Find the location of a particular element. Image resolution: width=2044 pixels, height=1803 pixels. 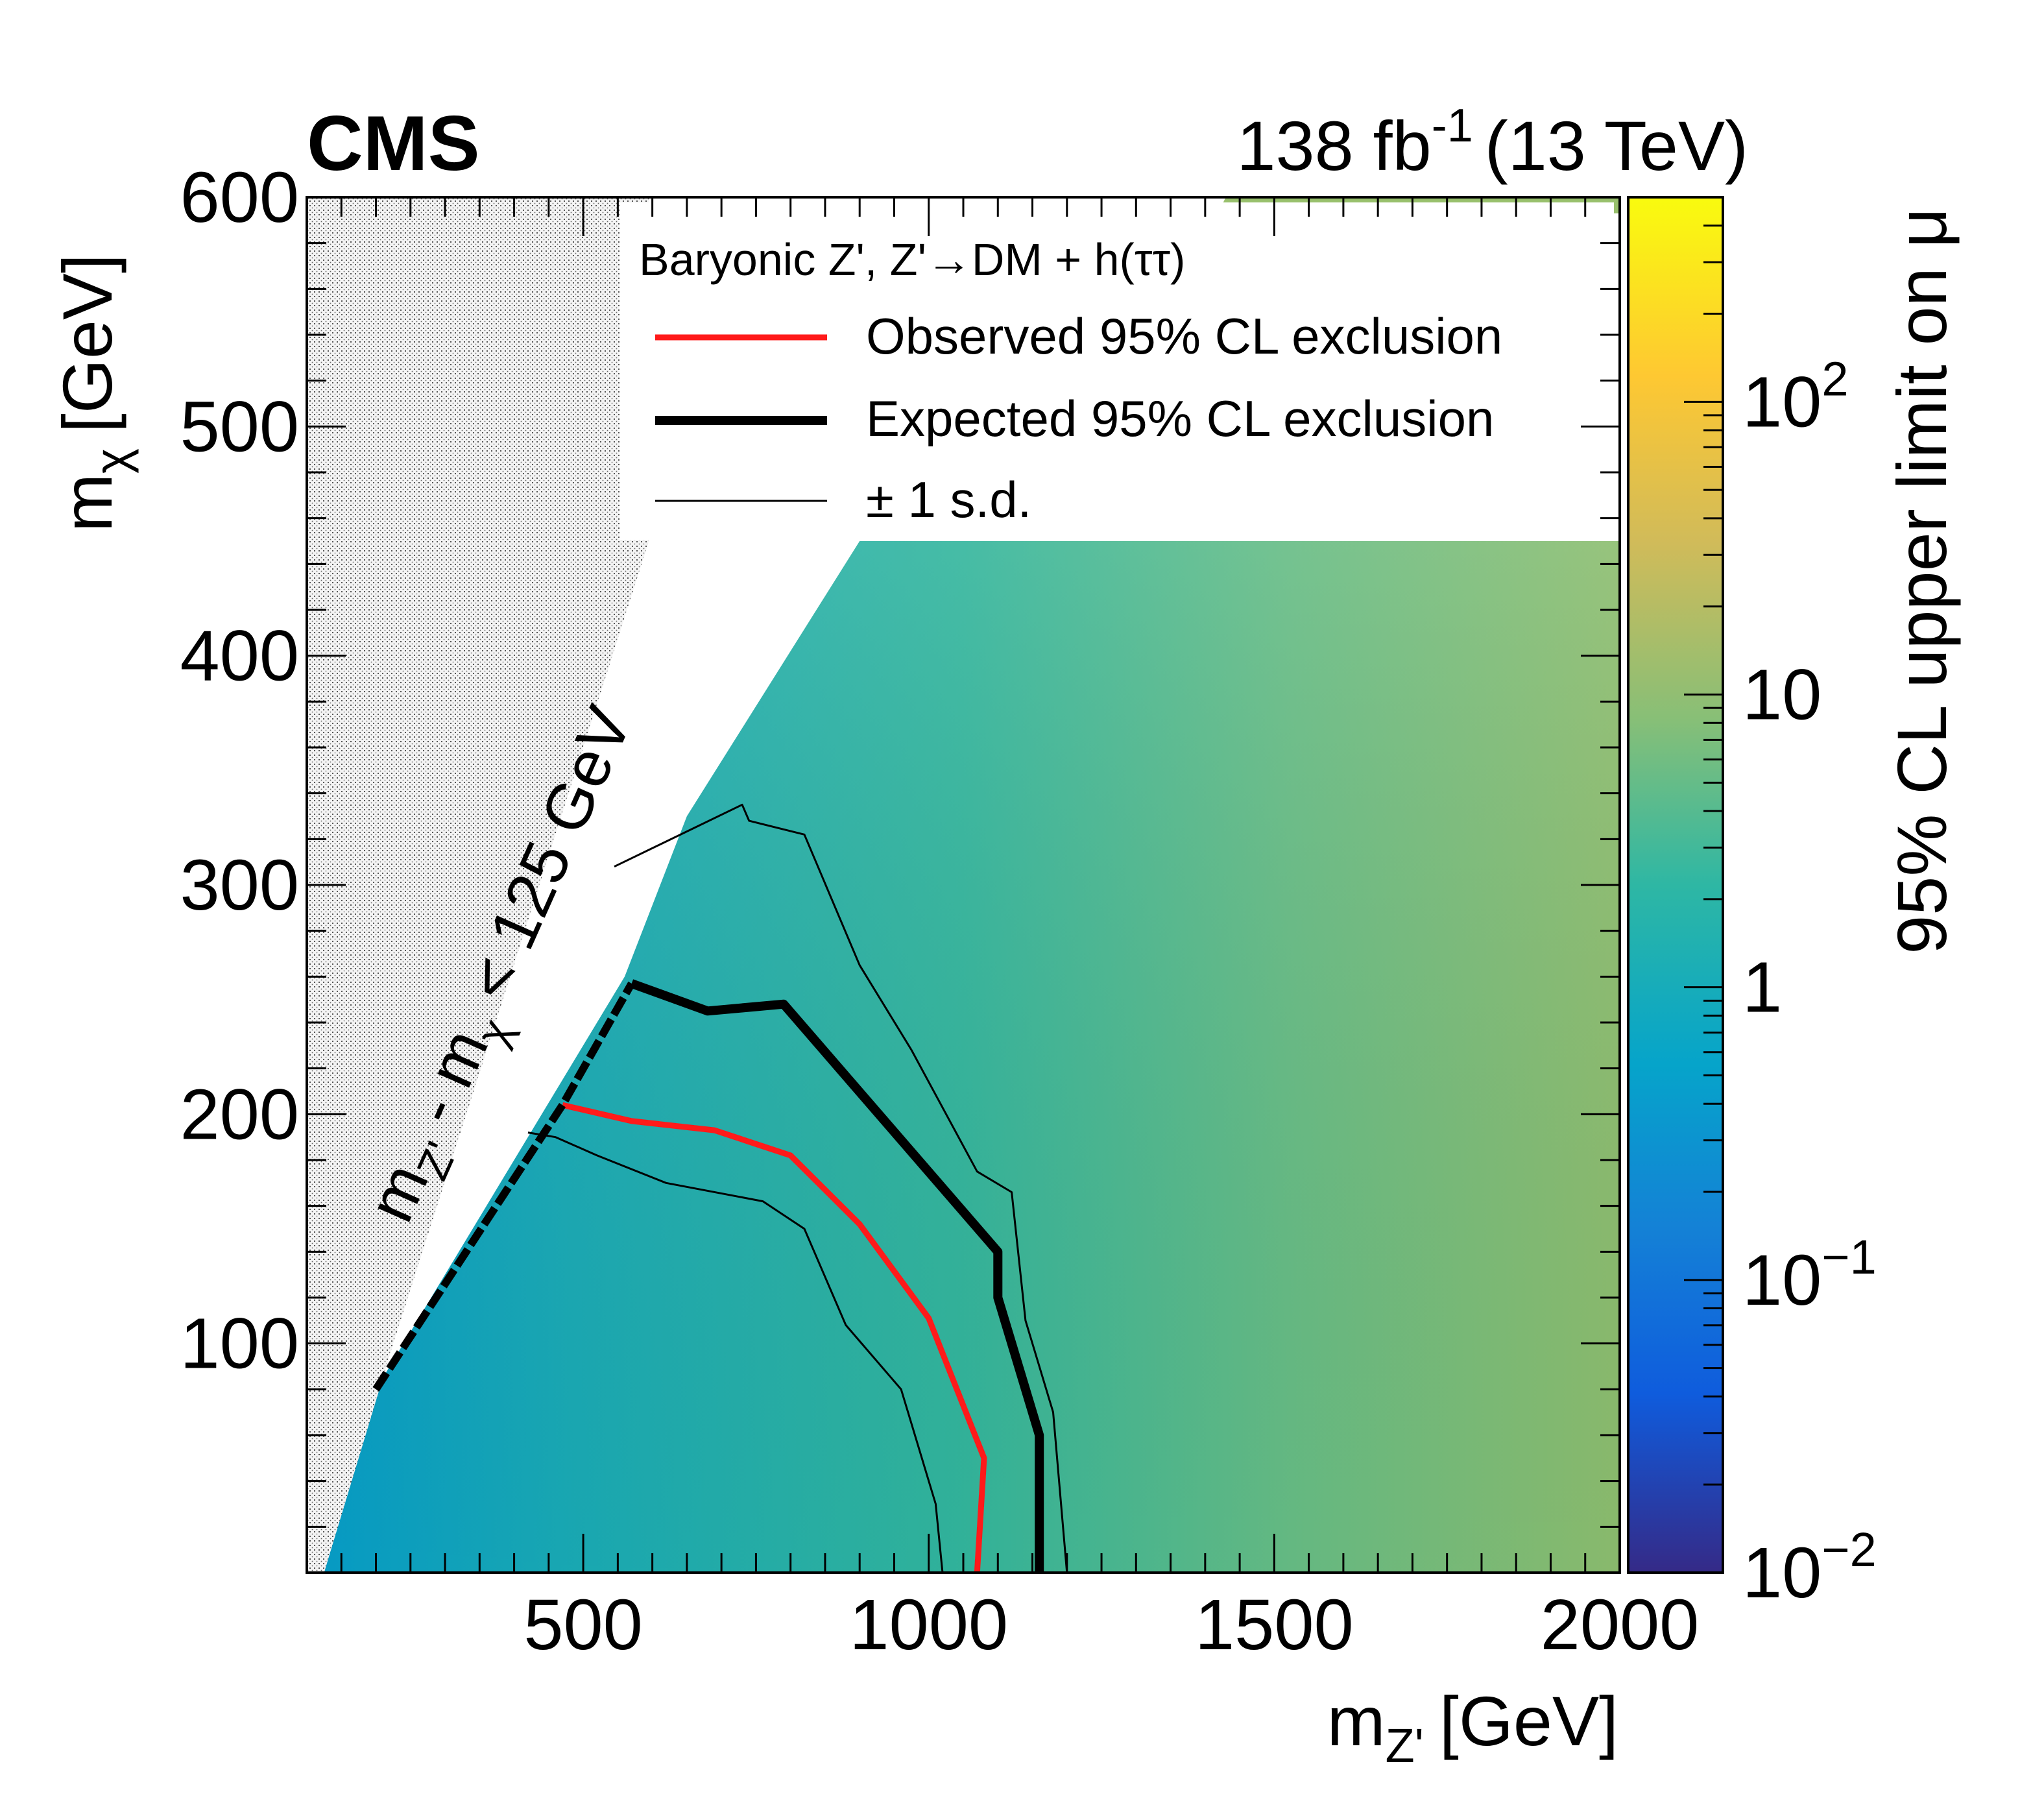

x-axis-label-unit: [GeV] is located at coordinates (1528, 1721).